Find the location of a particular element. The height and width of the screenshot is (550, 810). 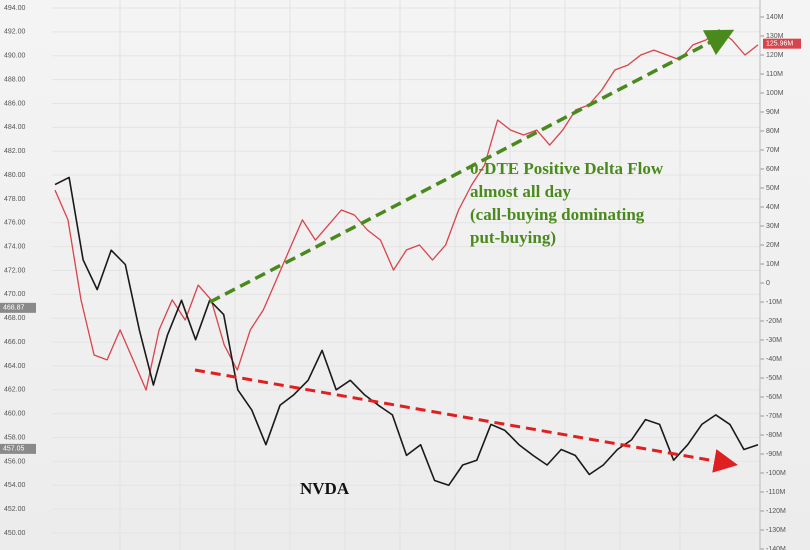

y-tick-label: 478.00 is located at coordinates (15, 199).